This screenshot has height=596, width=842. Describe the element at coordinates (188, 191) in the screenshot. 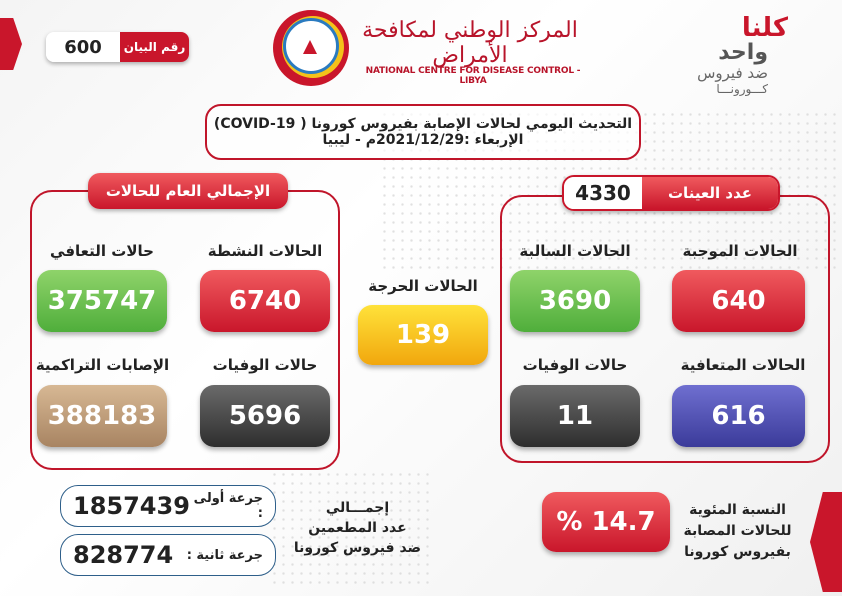

I see `overall-title: الإجمالي العام للحالات` at that location.